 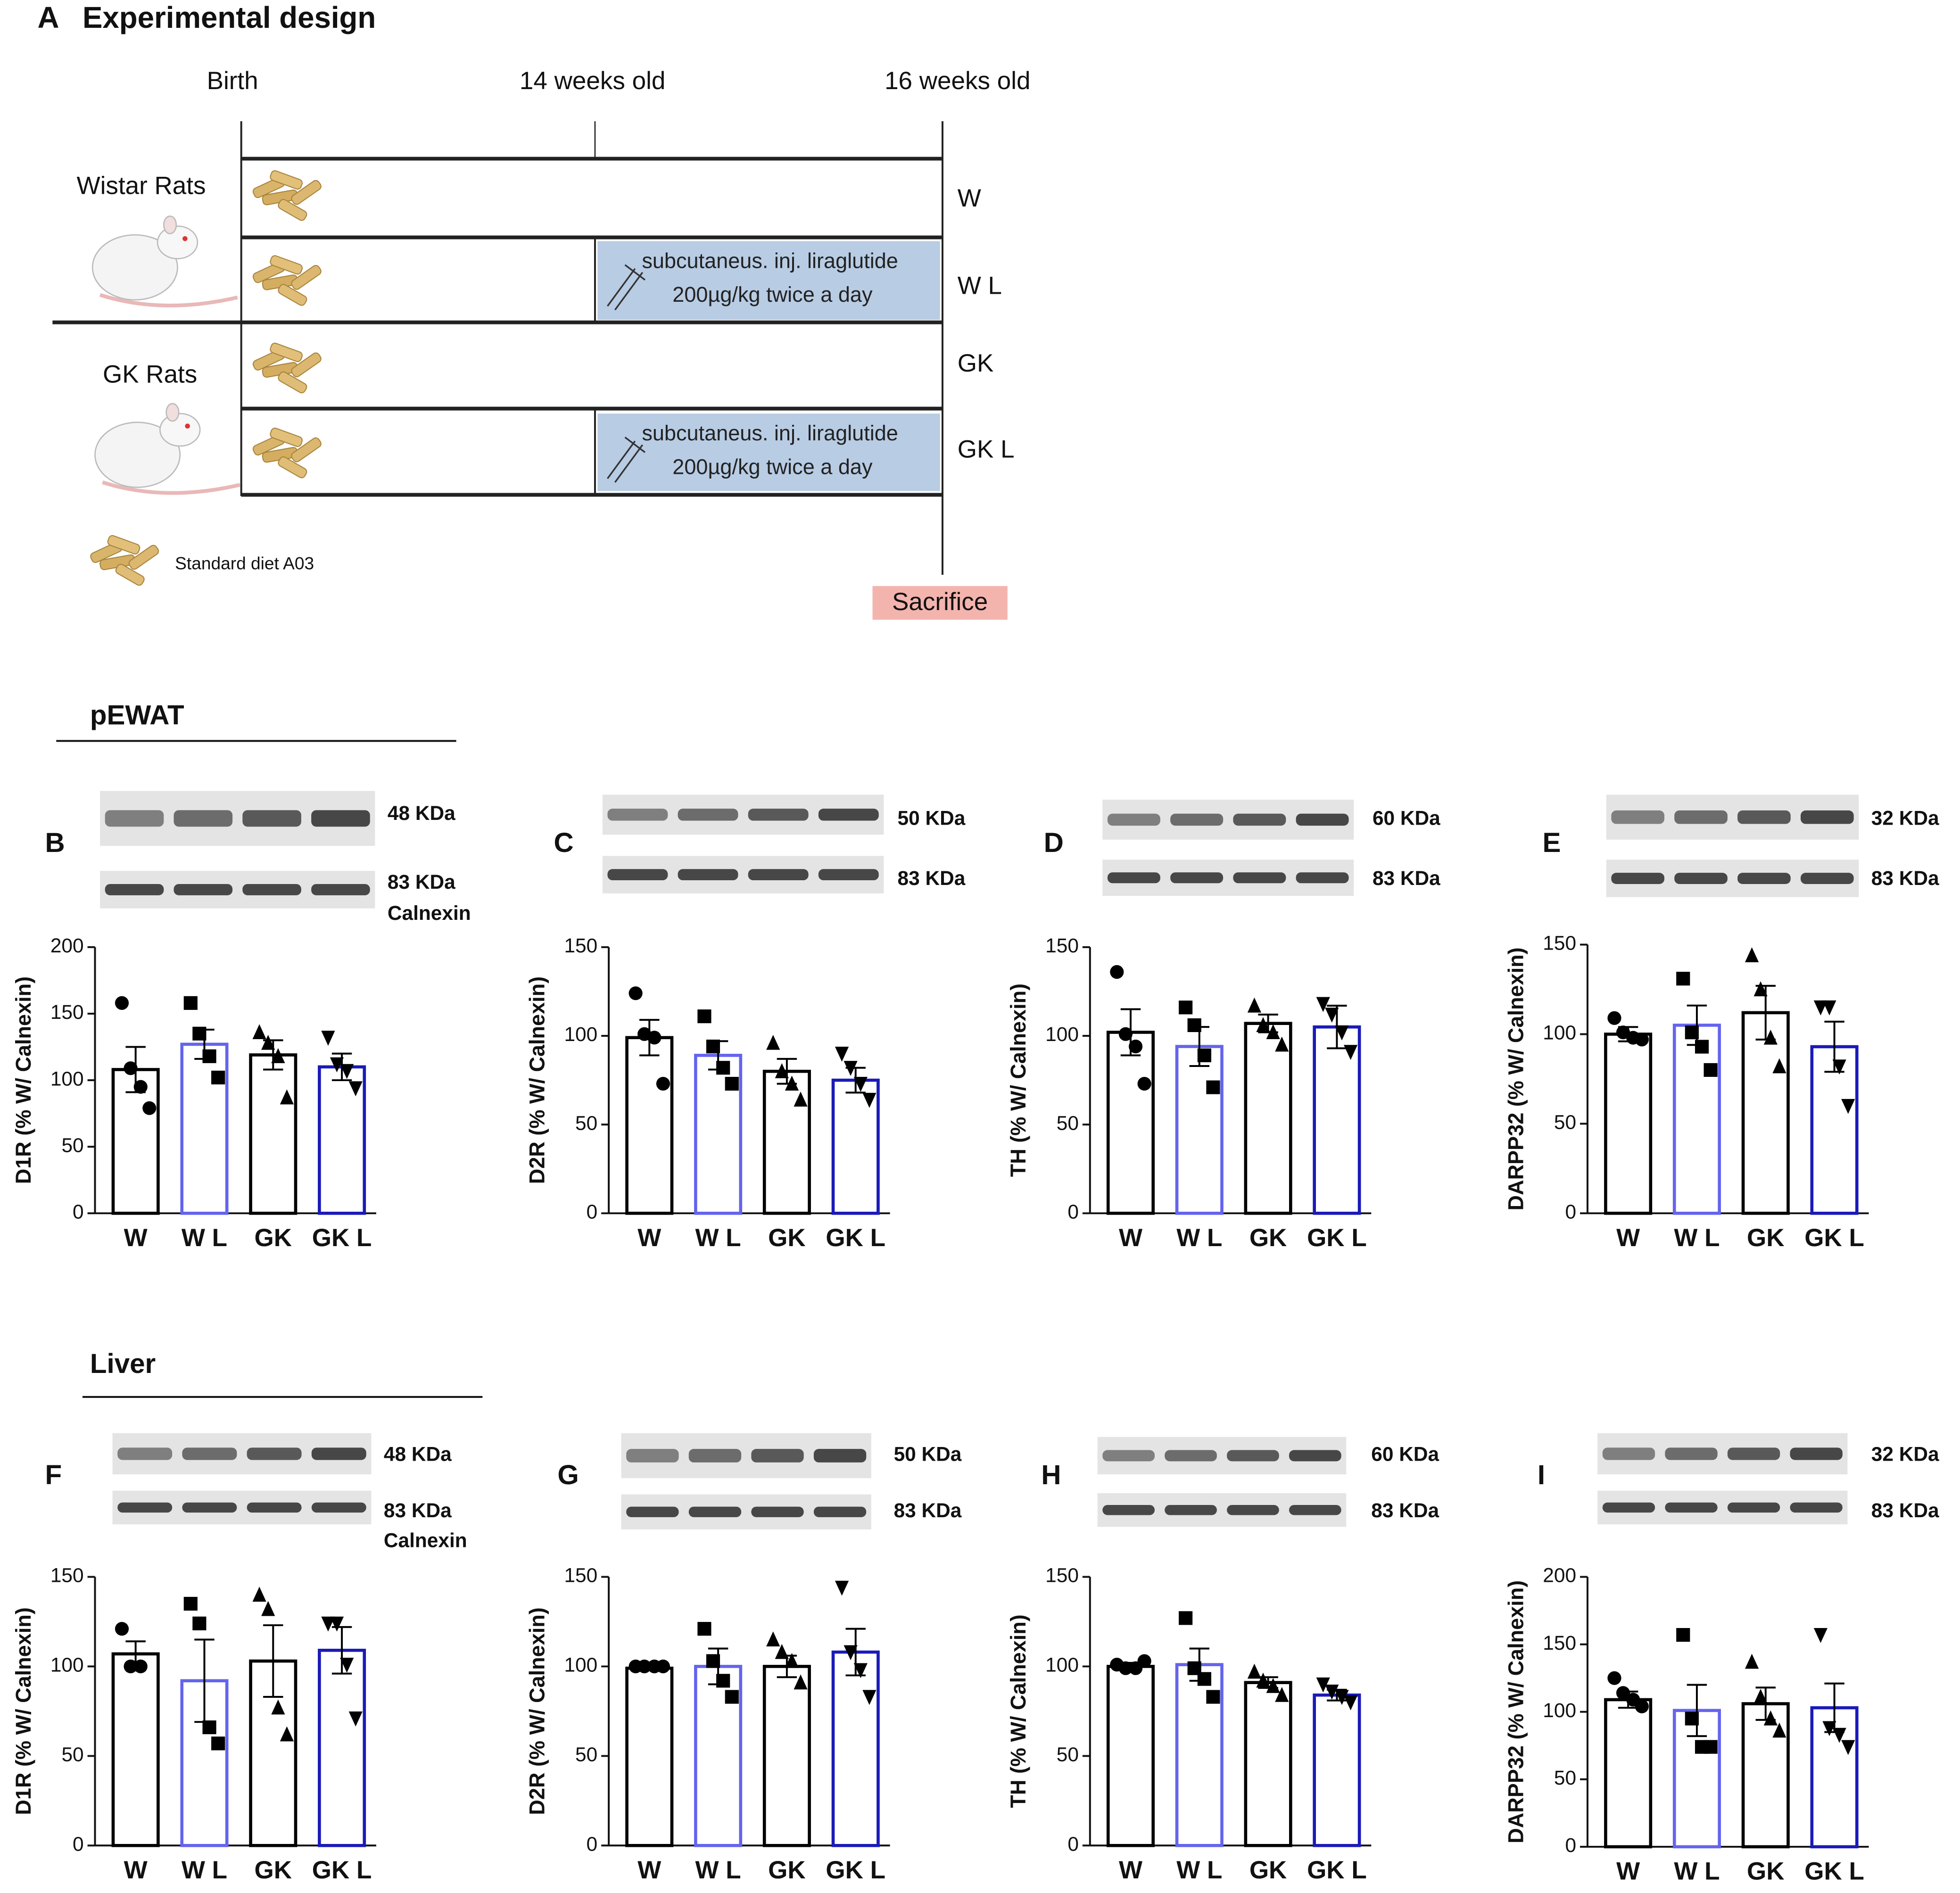 I want to click on treatment-box, so click(x=768, y=280).